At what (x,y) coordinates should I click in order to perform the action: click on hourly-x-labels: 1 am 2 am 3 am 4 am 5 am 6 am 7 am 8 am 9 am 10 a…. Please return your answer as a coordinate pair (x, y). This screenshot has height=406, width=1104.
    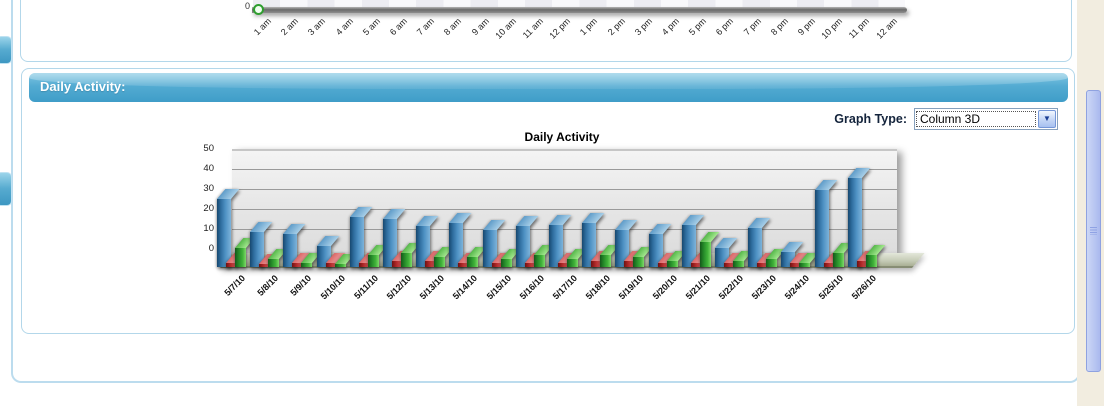
    Looking at the image, I should click on (552, 40).